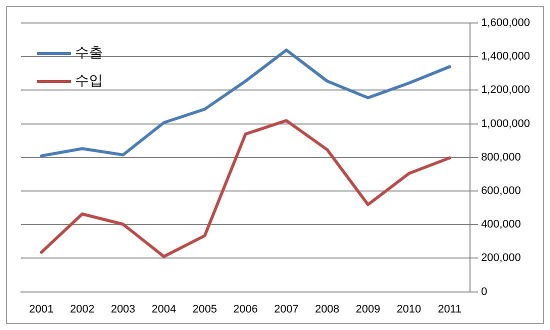 Image resolution: width=550 pixels, height=330 pixels. Describe the element at coordinates (327, 309) in the screenshot. I see `x-tick-label: 2008` at that location.